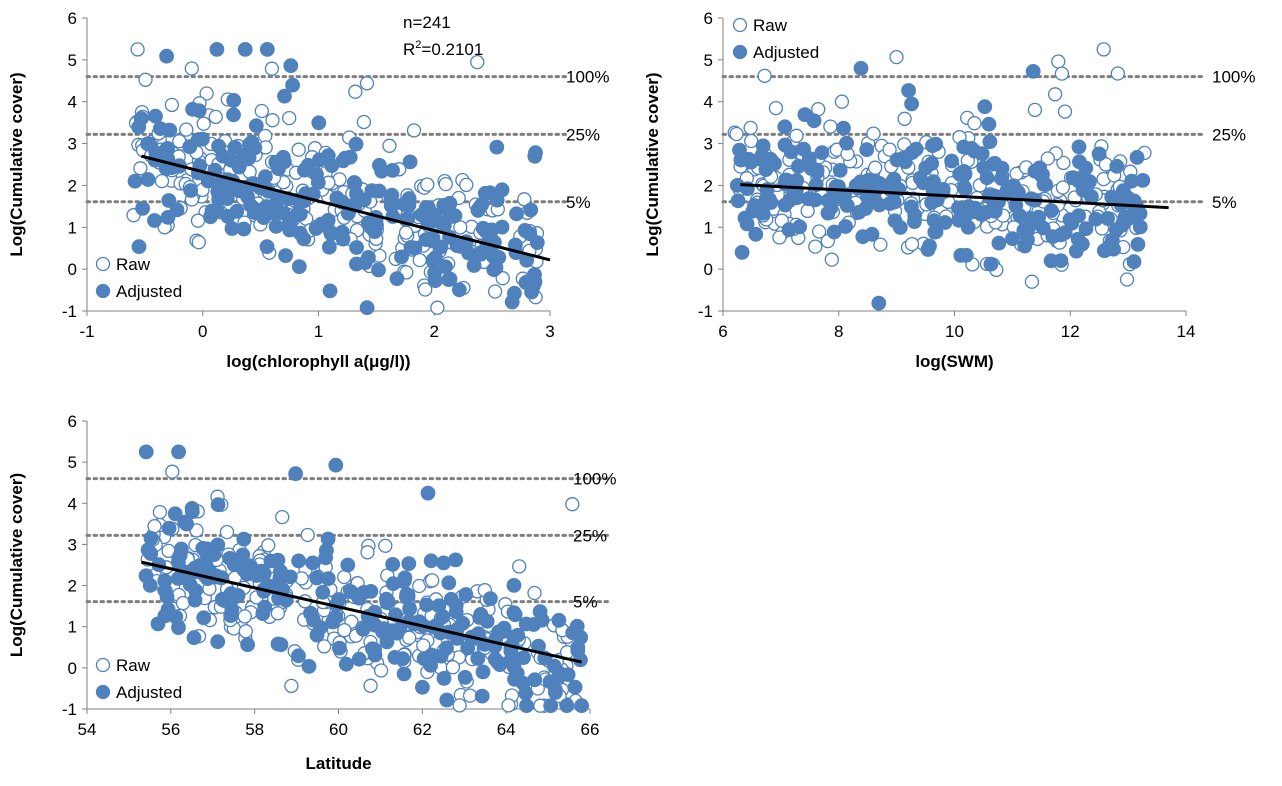 The width and height of the screenshot is (1282, 786). I want to click on x-axis-title: log(chlorophyll a(μg/l)), so click(318, 361).